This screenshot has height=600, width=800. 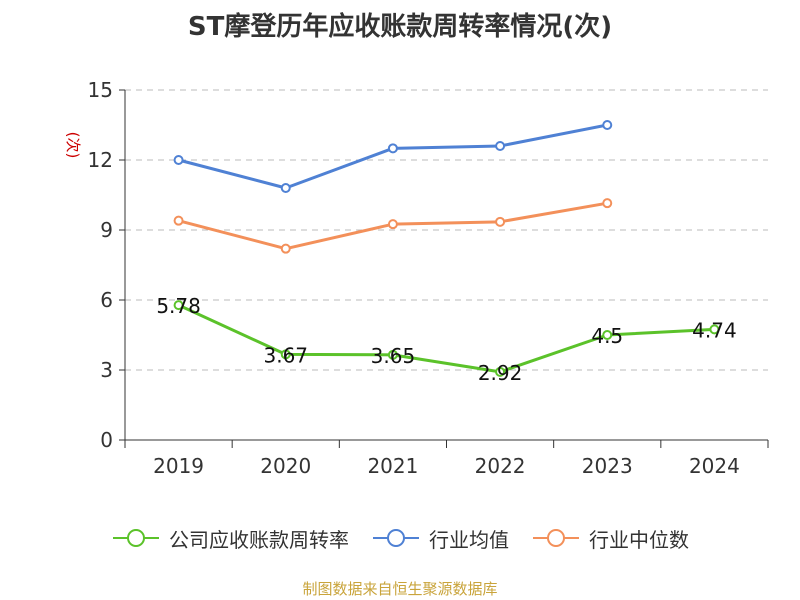 What do you see at coordinates (639, 539) in the screenshot?
I see `legend-label-industry-median: 行业中位数` at bounding box center [639, 539].